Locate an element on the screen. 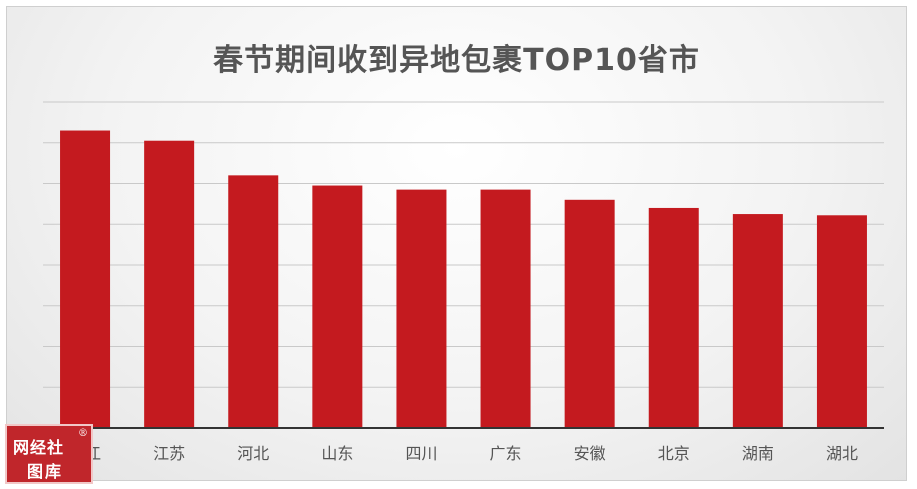 This screenshot has width=917, height=489. chart-title: 春节期间收到异地包裹TOP10省市 is located at coordinates (456, 60).